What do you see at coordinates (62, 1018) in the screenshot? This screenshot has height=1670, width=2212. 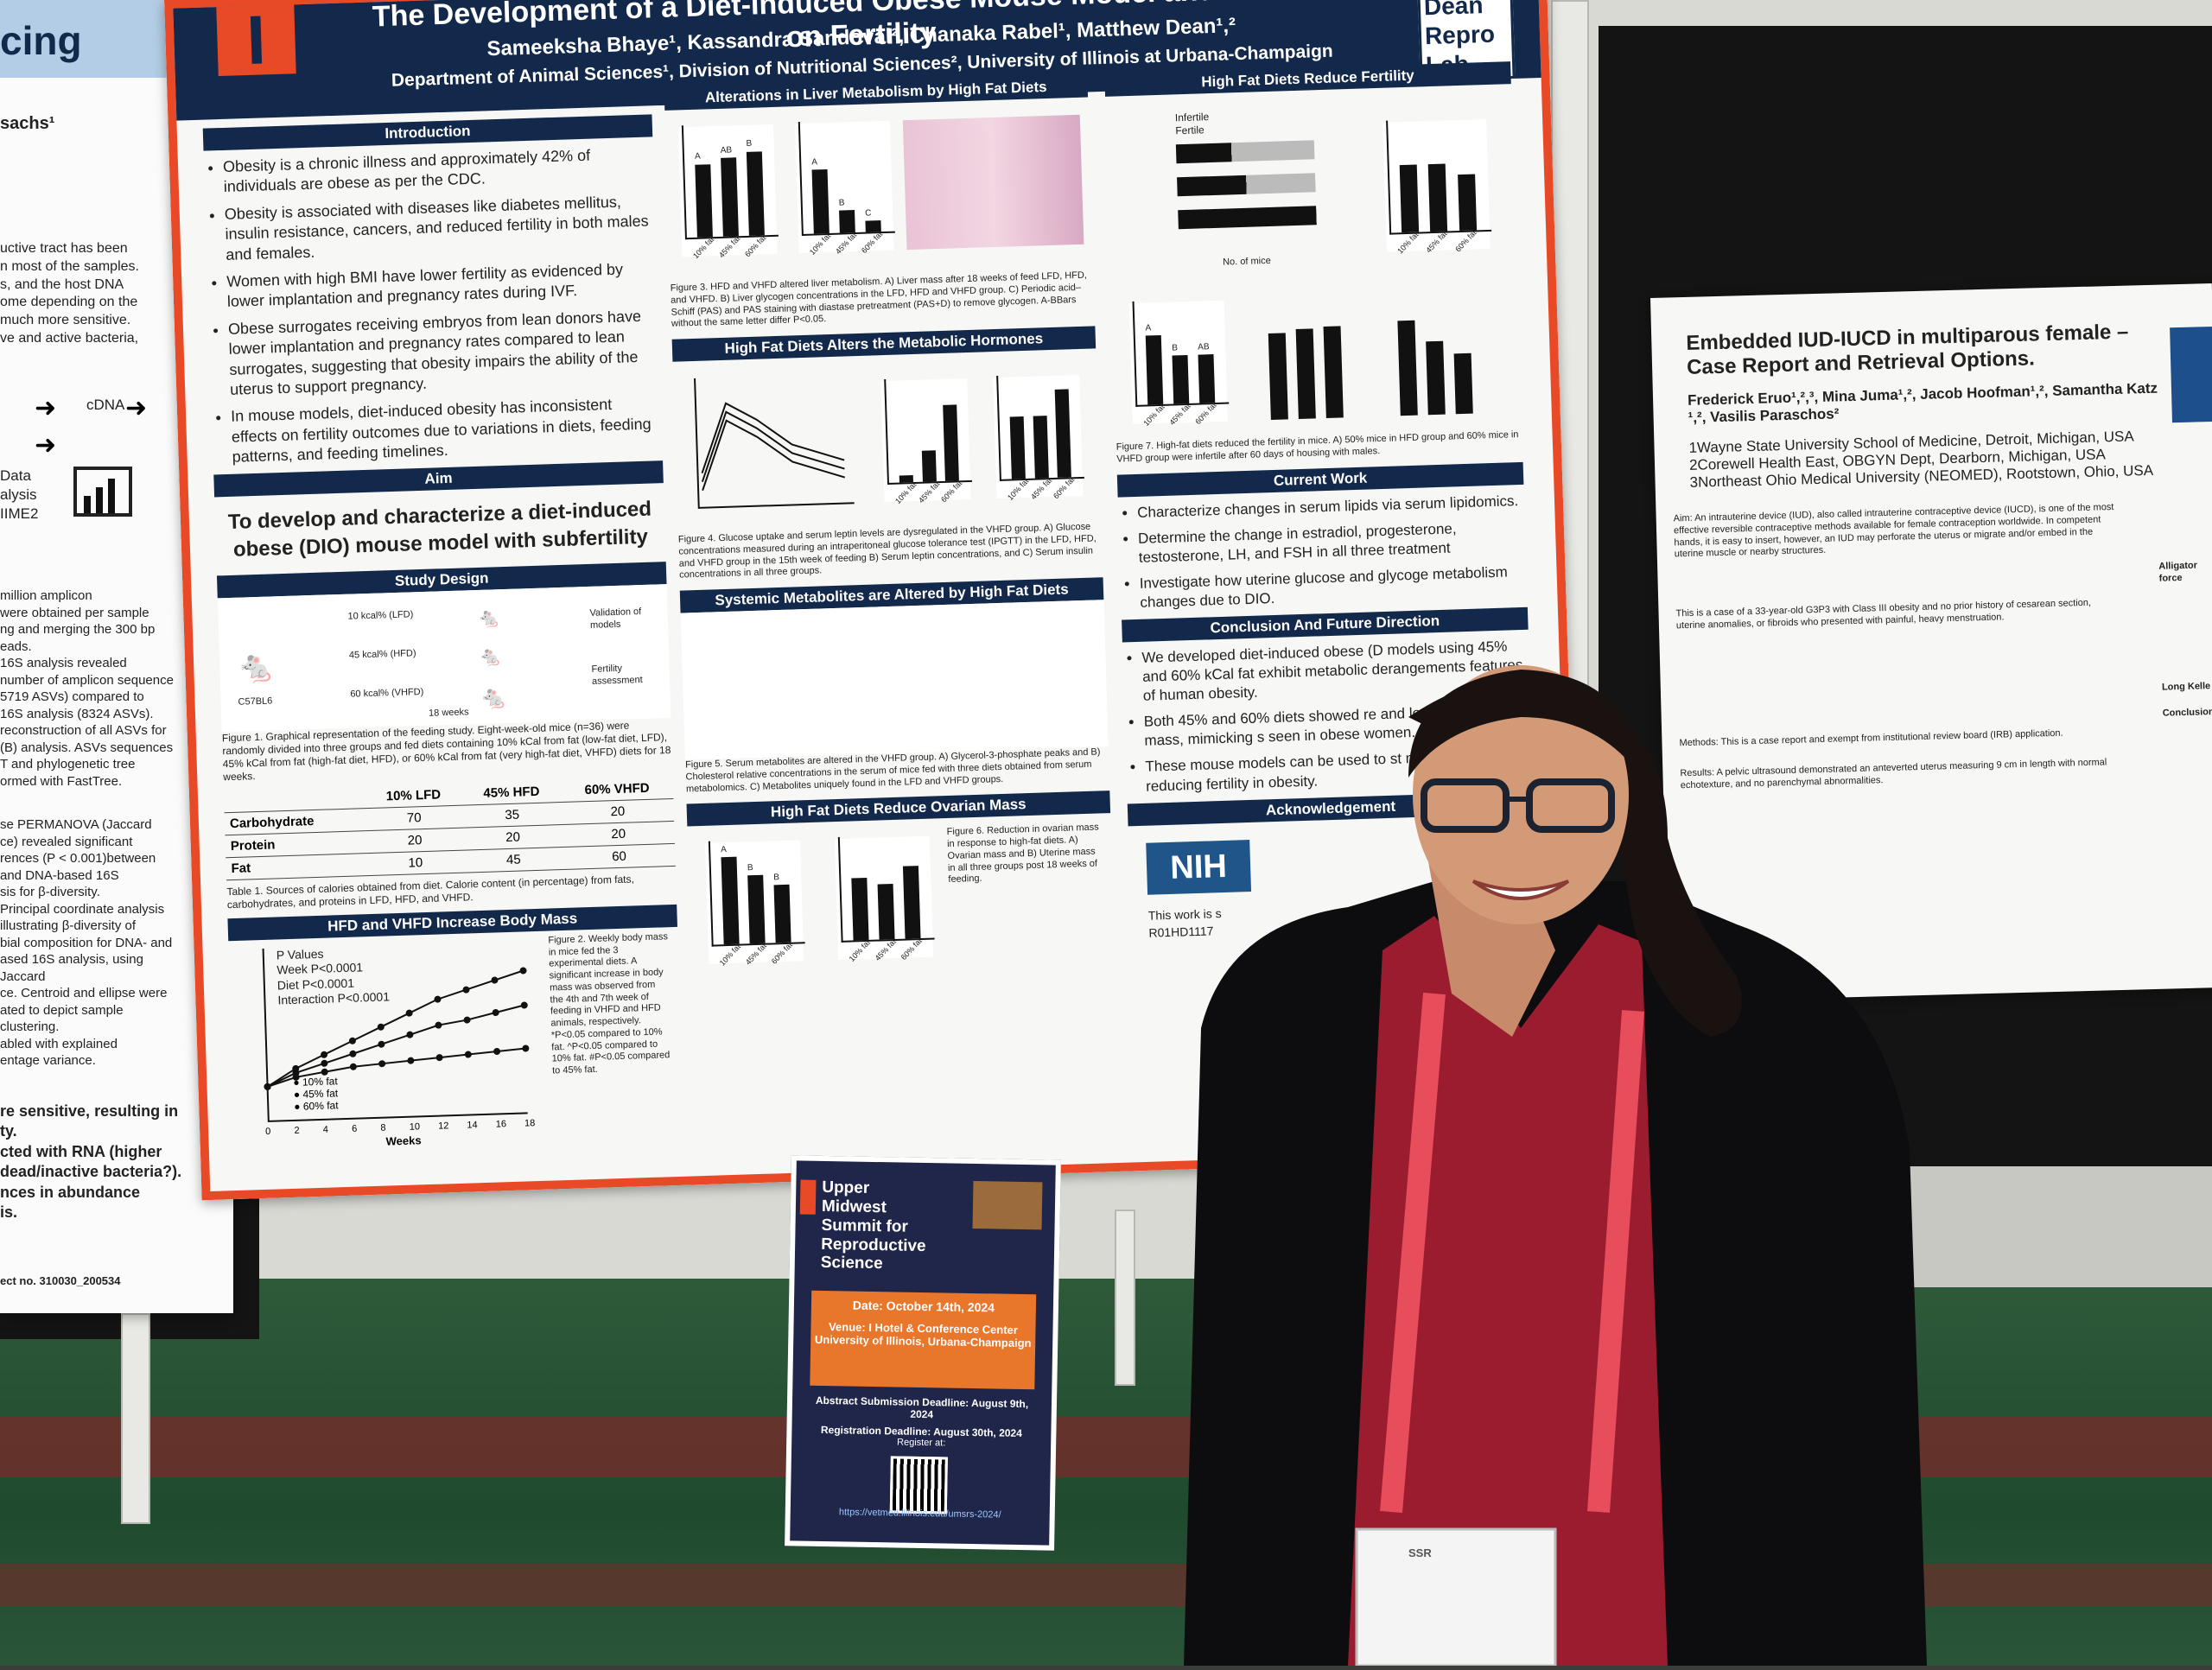 I see `text-line: ated to depict sample clustering.` at bounding box center [62, 1018].